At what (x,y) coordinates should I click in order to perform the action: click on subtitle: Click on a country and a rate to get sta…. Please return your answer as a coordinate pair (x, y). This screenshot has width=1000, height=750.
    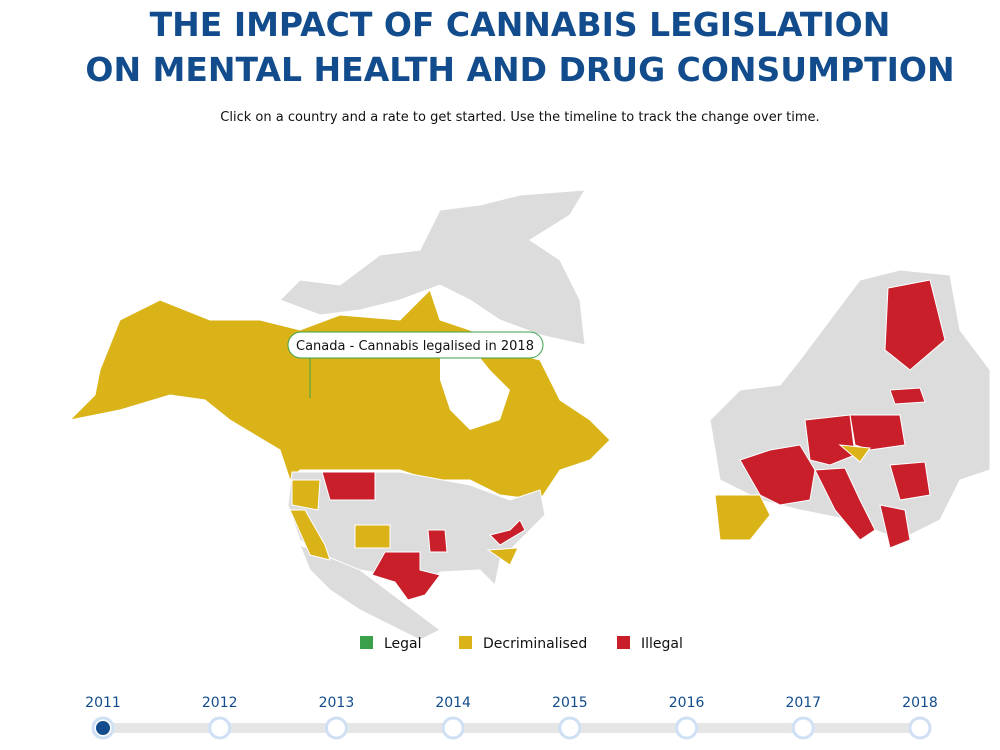
    Looking at the image, I should click on (519, 117).